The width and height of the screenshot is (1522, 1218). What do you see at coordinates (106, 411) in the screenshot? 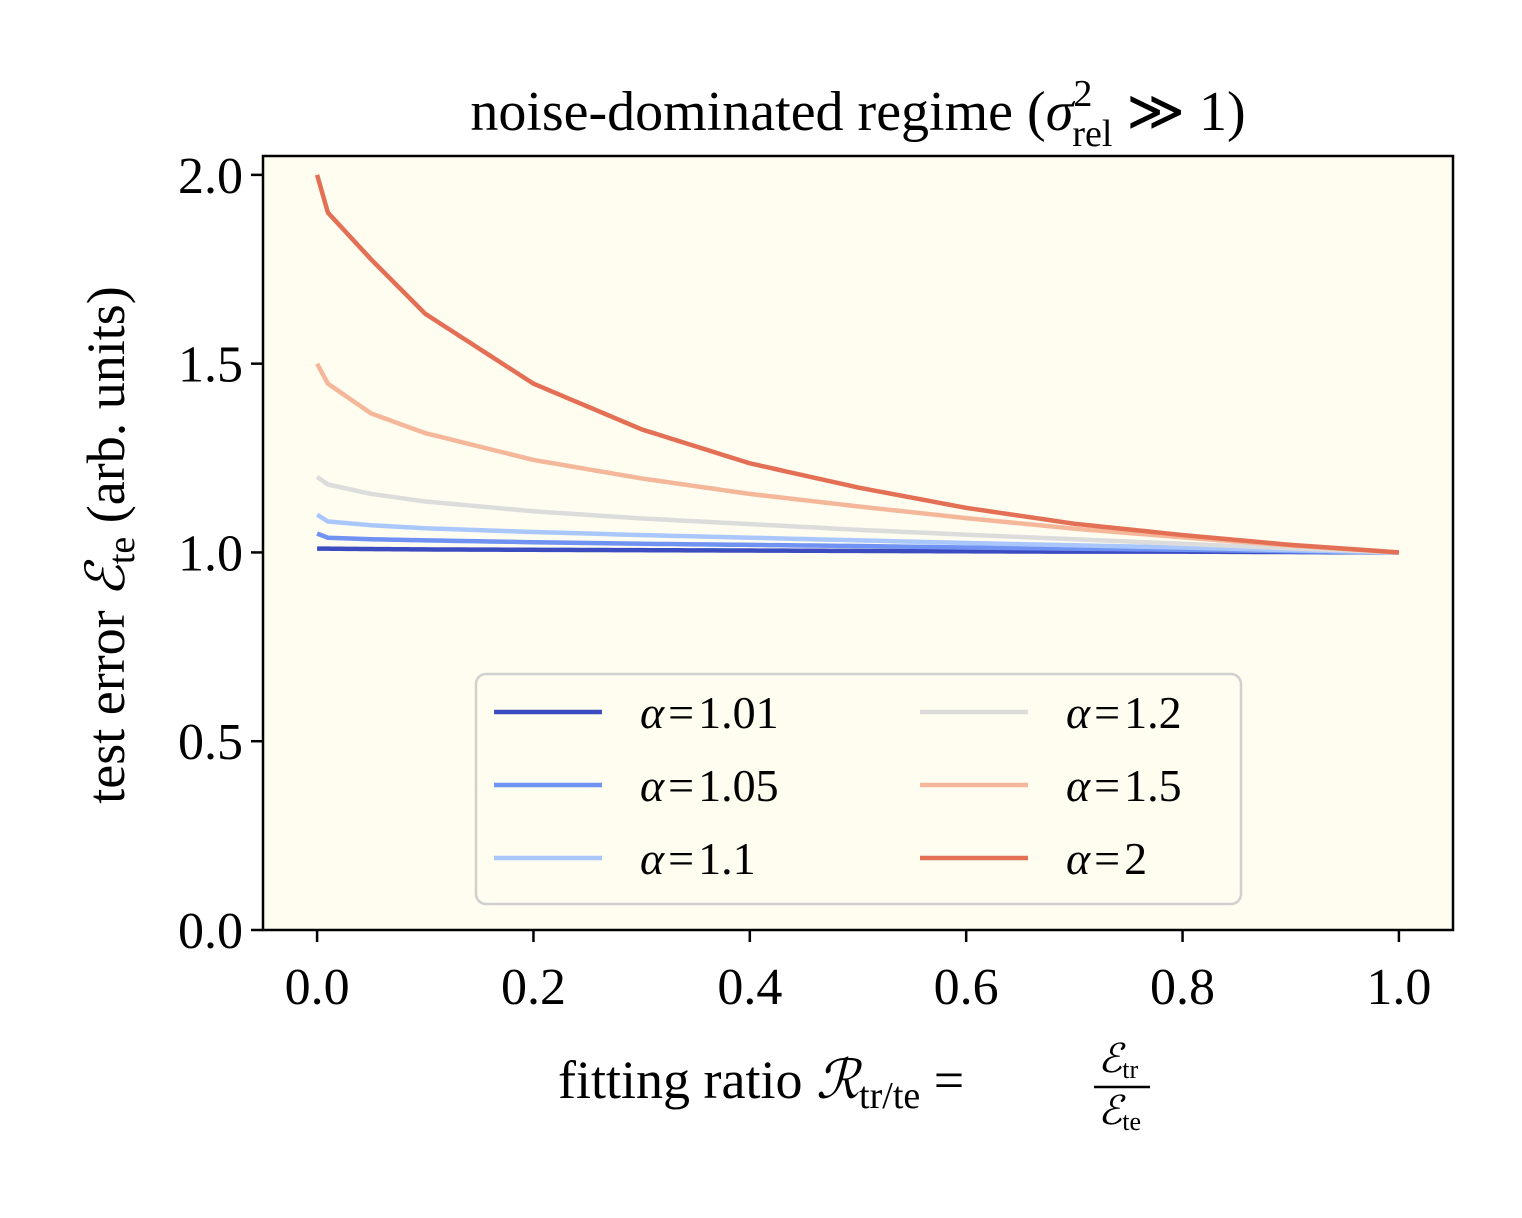
I see `y-axis-label-rest: (arb. units)` at bounding box center [106, 411].